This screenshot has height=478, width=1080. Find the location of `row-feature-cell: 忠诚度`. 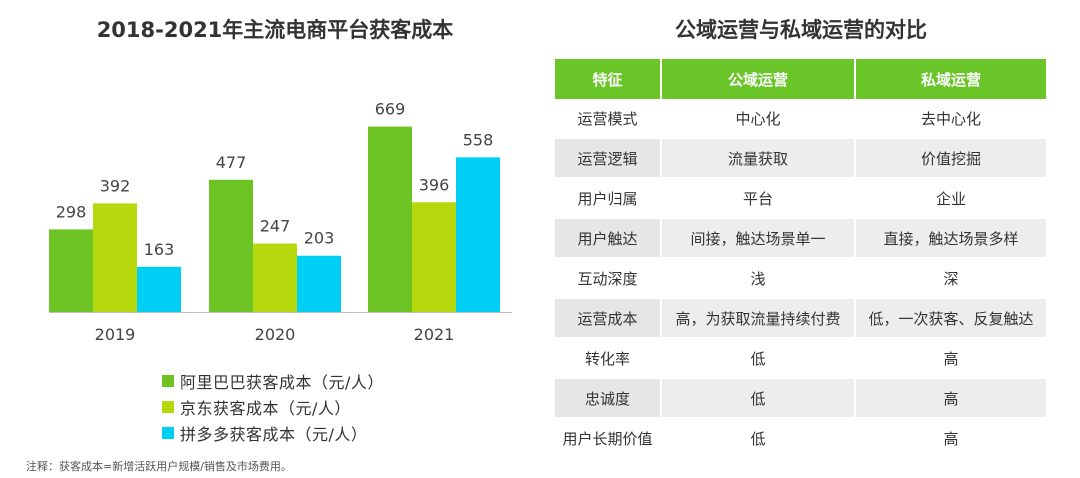

row-feature-cell: 忠诚度 is located at coordinates (608, 398).